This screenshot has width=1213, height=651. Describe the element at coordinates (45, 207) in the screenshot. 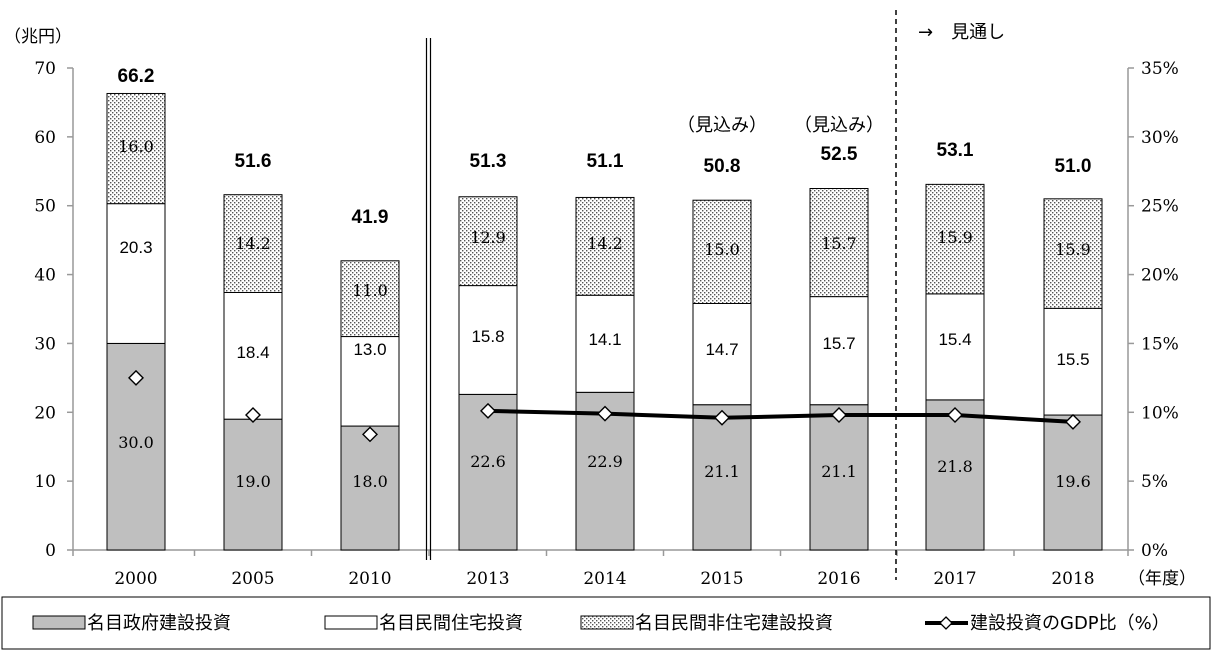

I see `y-tick-label: 50` at that location.